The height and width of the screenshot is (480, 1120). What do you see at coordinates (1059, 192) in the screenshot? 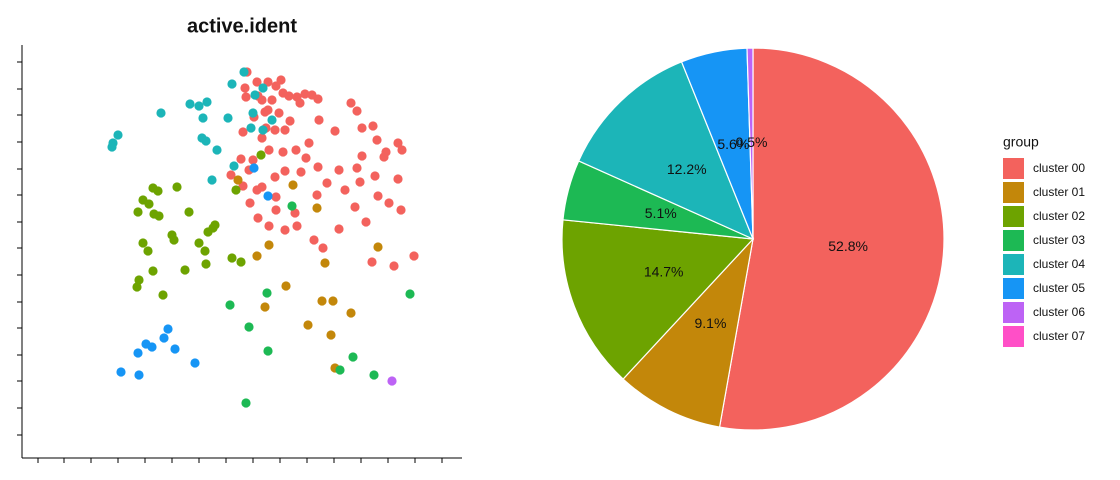
I see `legend-label: cluster 01` at bounding box center [1059, 192].